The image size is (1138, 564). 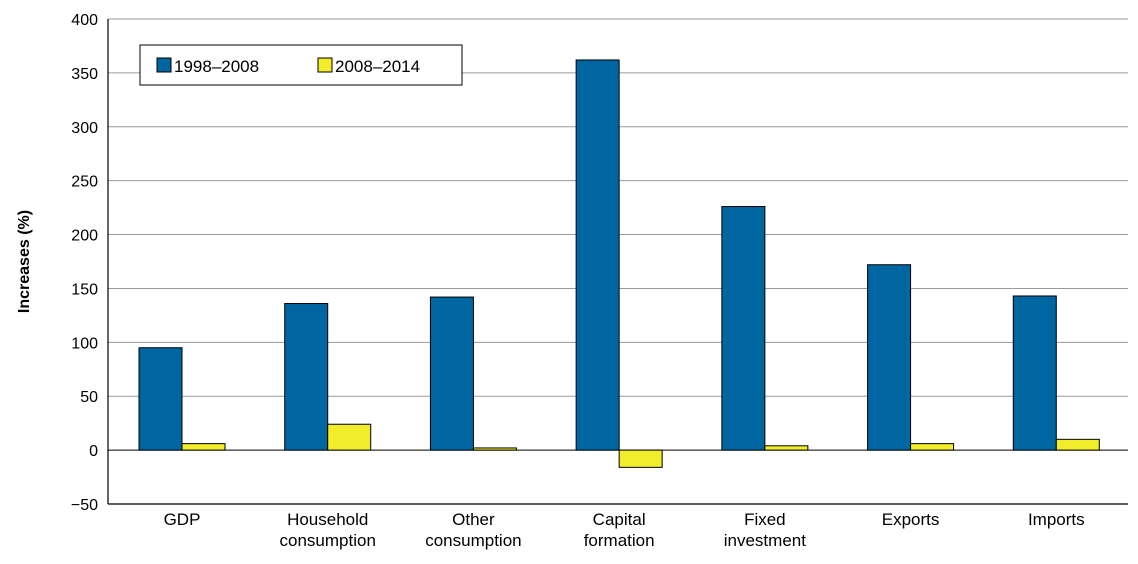 What do you see at coordinates (84, 182) in the screenshot?
I see `y-tick-label: 250` at bounding box center [84, 182].